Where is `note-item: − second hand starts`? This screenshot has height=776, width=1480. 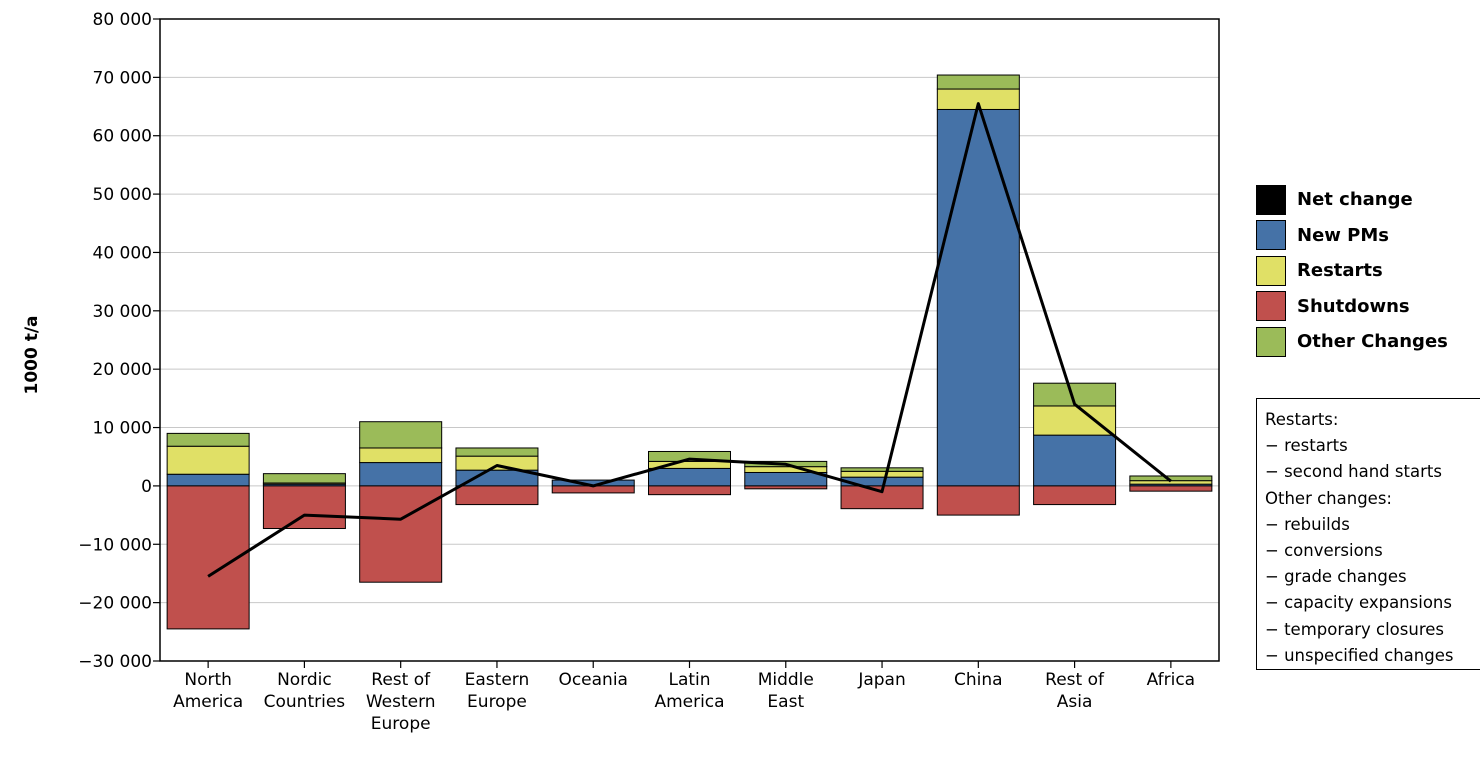 note-item: − second hand starts is located at coordinates (1353, 472).